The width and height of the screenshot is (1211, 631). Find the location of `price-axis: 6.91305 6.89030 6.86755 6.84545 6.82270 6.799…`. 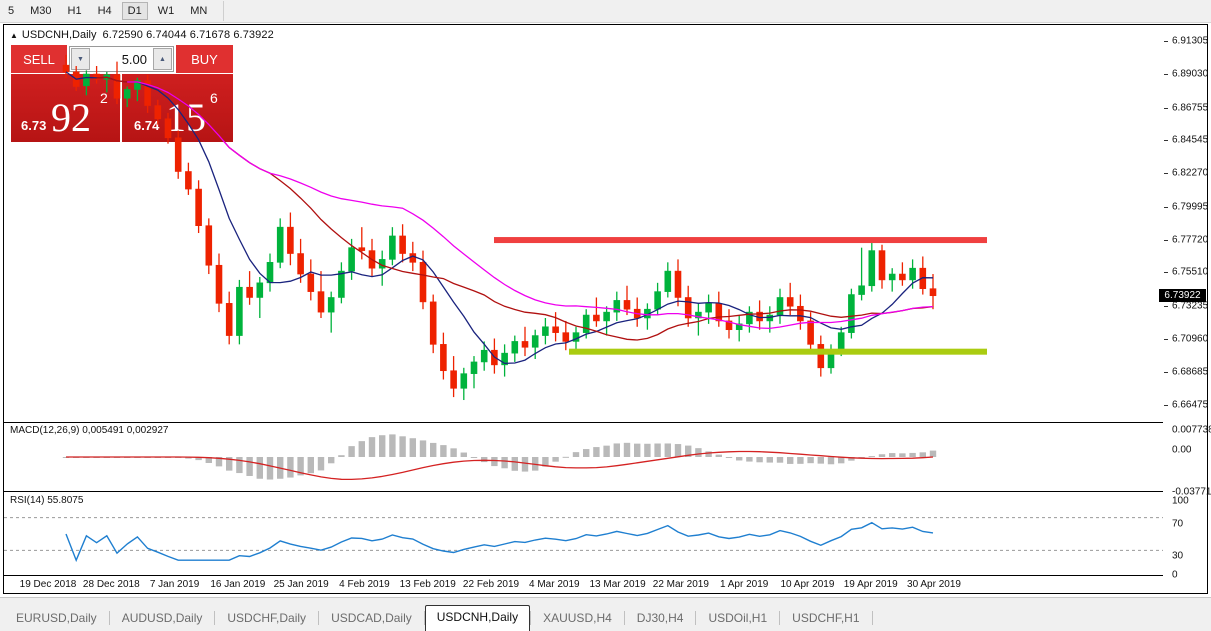

price-axis: 6.91305 6.89030 6.86755 6.84545 6.82270 6.799… is located at coordinates (1186, 224).